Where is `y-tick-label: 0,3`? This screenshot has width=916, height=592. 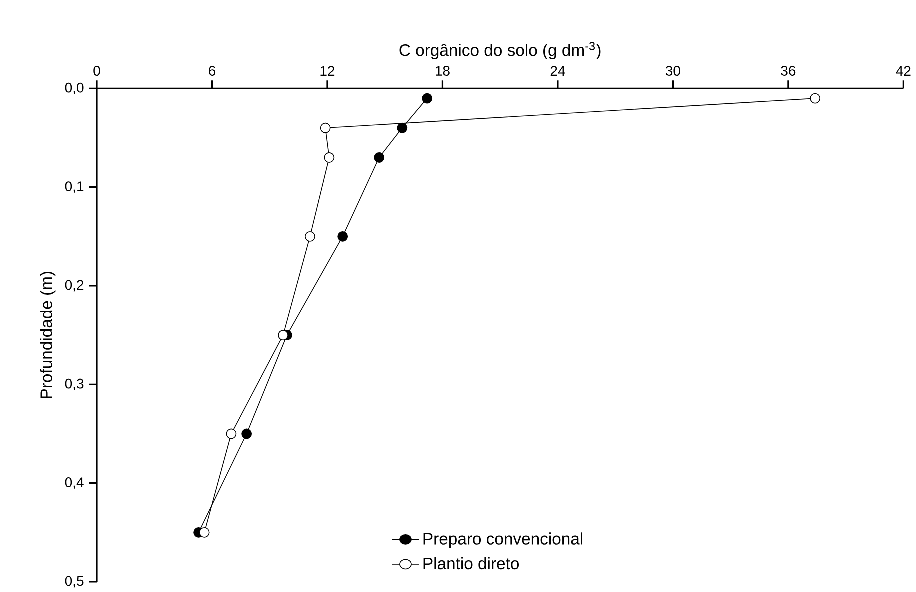
y-tick-label: 0,3 is located at coordinates (74, 384).